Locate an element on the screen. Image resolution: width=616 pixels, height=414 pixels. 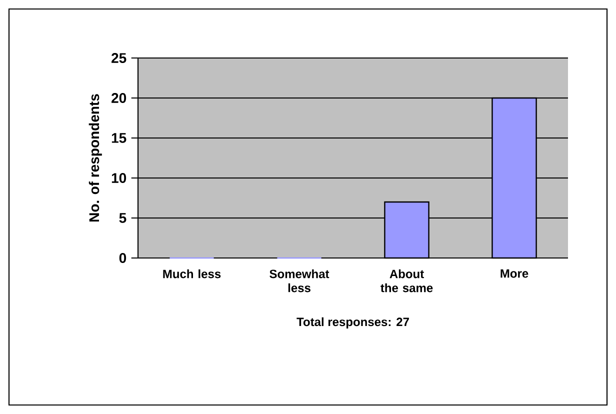
x-tick-label: Somewhat less is located at coordinates (300, 280).